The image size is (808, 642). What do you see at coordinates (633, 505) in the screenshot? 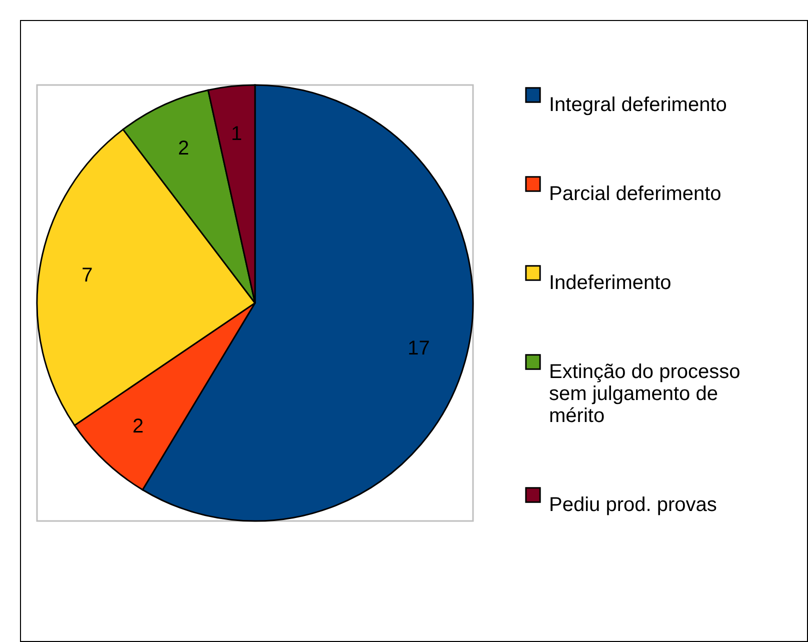
I see `legend-label: Pediu prod. provas` at bounding box center [633, 505].